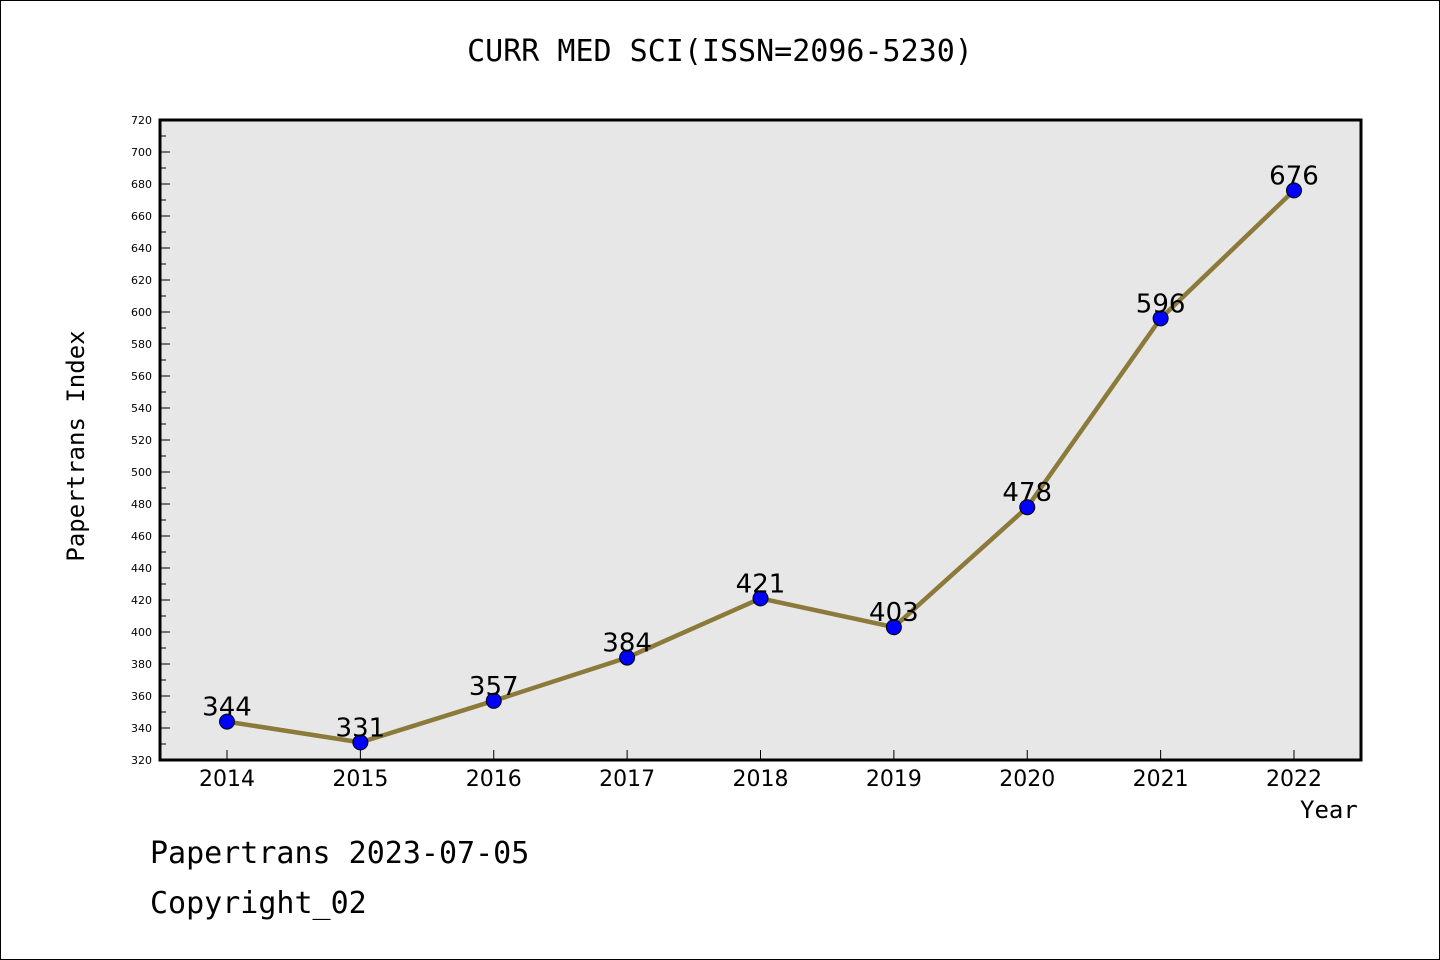 This screenshot has height=960, width=1440. Describe the element at coordinates (1294, 779) in the screenshot. I see `x-tick-label: 2022` at that location.